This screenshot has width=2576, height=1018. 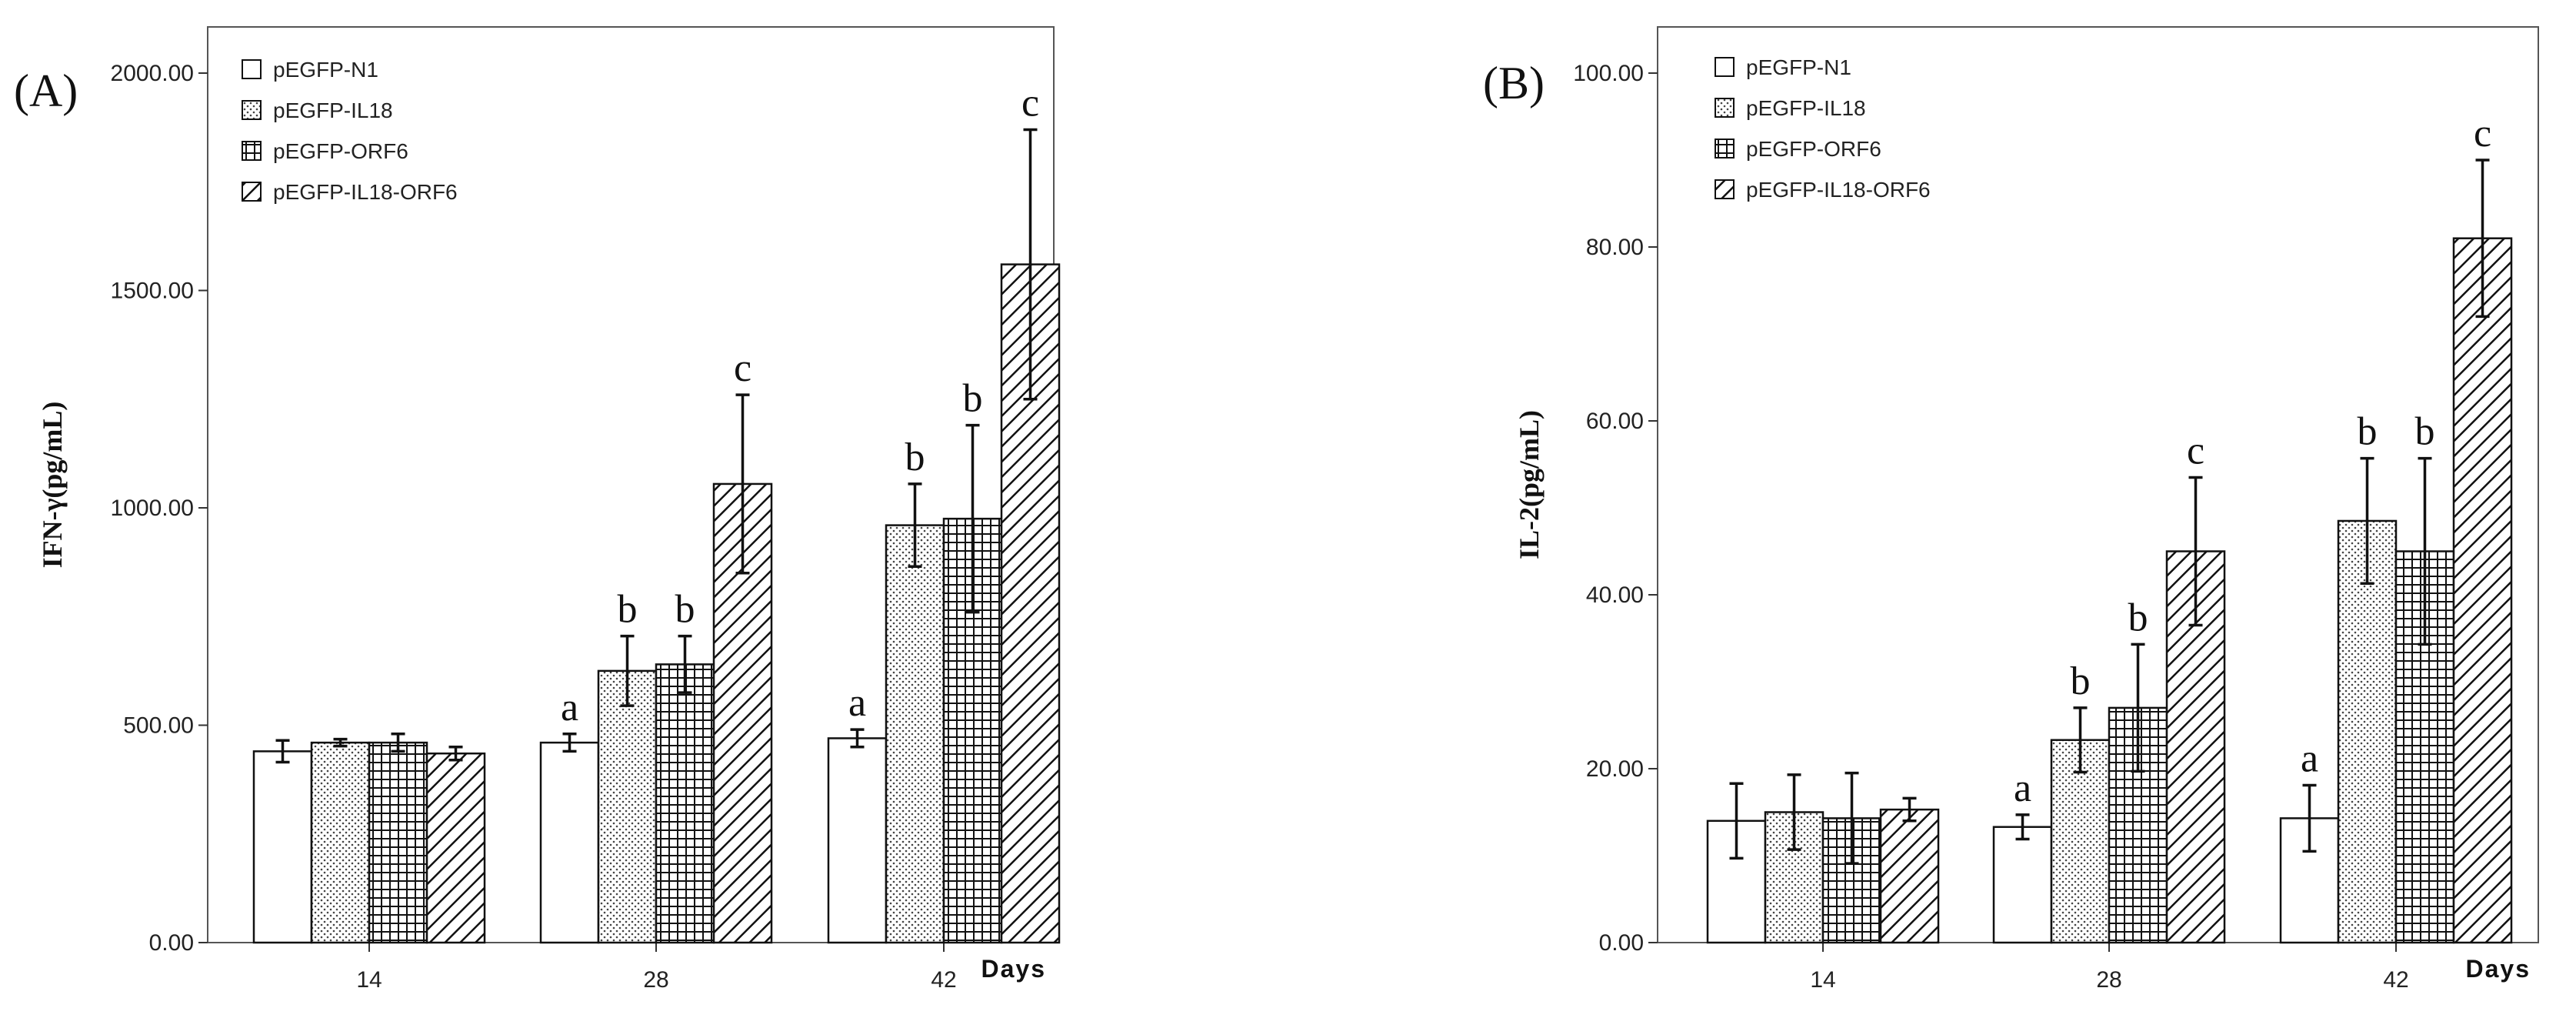 What do you see at coordinates (152, 291) in the screenshot?
I see `y-tick-label: 1500.00` at bounding box center [152, 291].